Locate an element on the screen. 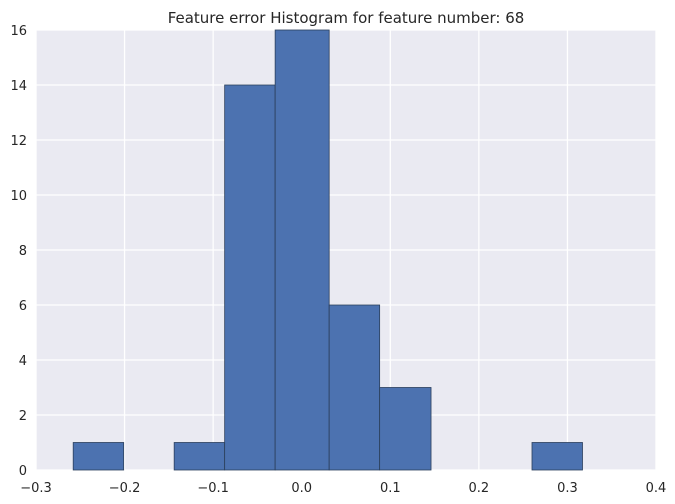  x-tick-label: 0.2 is located at coordinates (479, 488).